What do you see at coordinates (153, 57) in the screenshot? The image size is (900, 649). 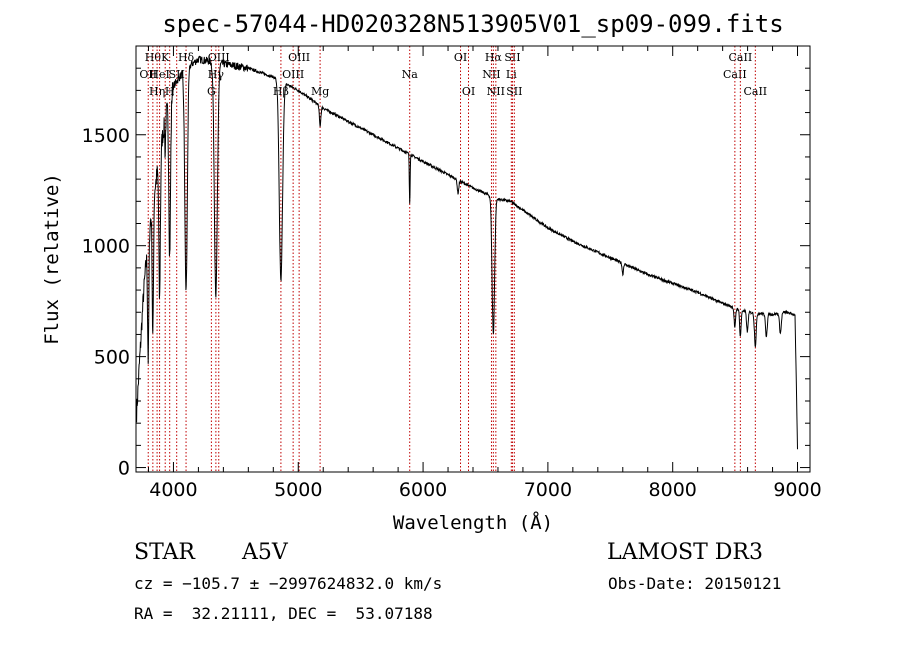 I see `line-marker-label: Hθ` at bounding box center [153, 57].